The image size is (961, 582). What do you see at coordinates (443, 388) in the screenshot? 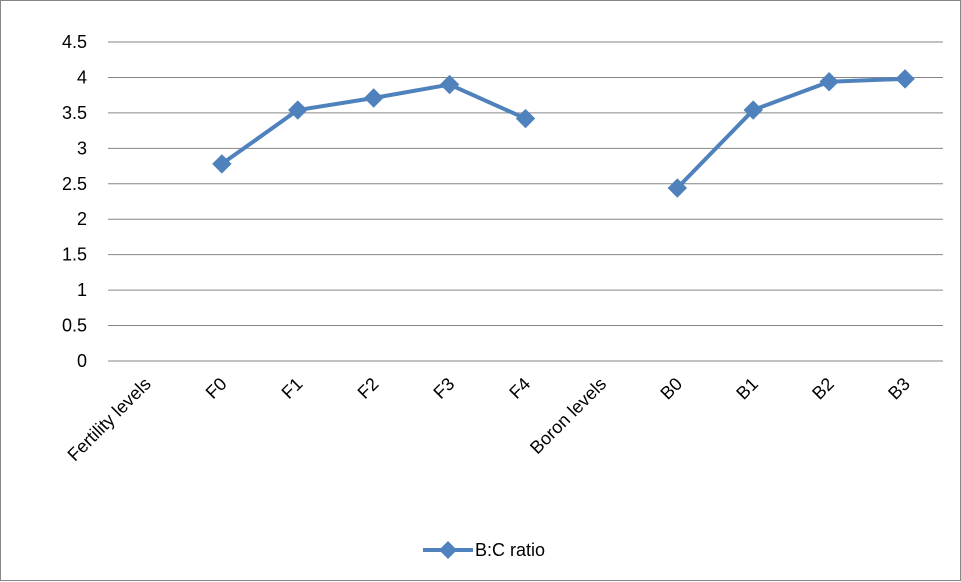
I see `x-tick-label: F3` at bounding box center [443, 388].